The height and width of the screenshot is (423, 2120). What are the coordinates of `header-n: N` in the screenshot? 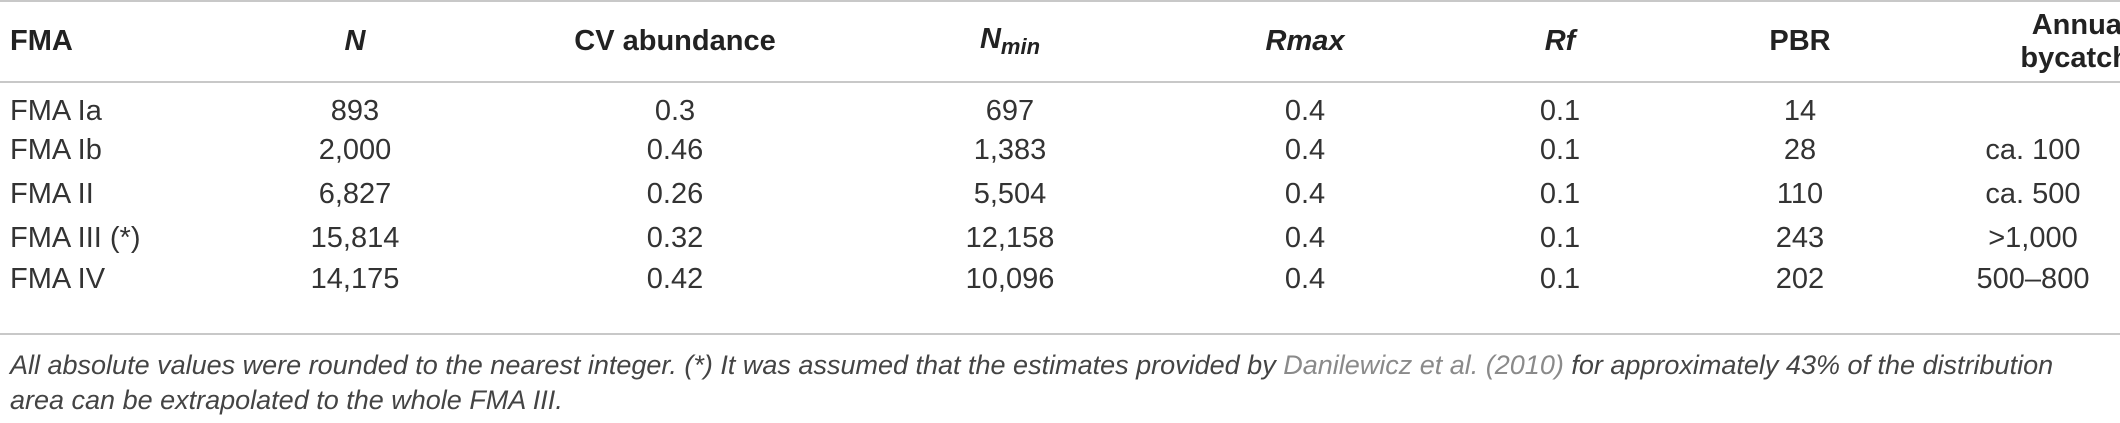 It's located at (355, 41).